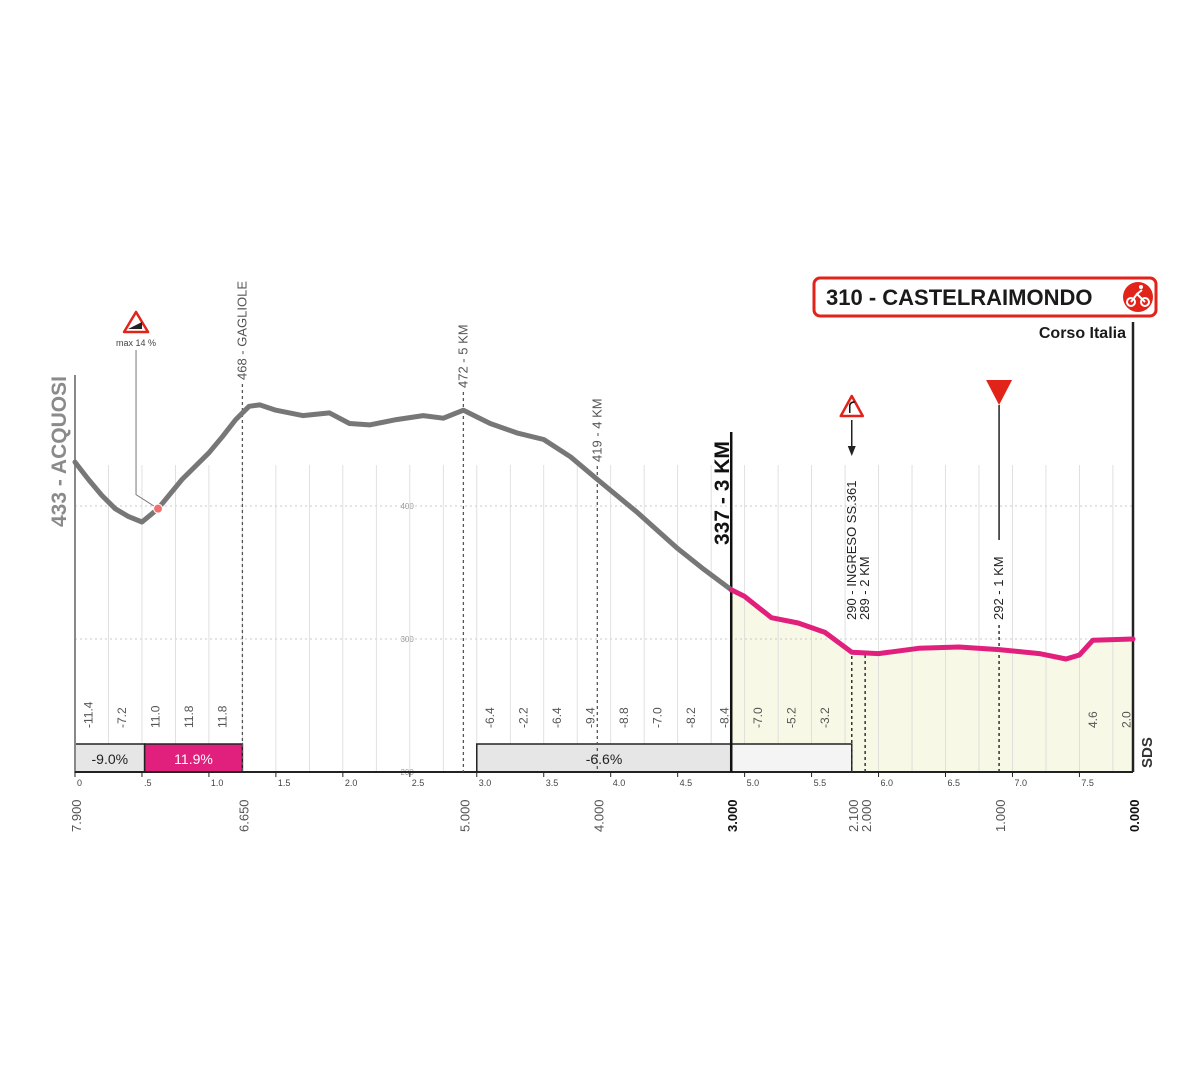 The width and height of the screenshot is (1200, 1069). I want to click on x-tick-label: 1.0, so click(217, 783).